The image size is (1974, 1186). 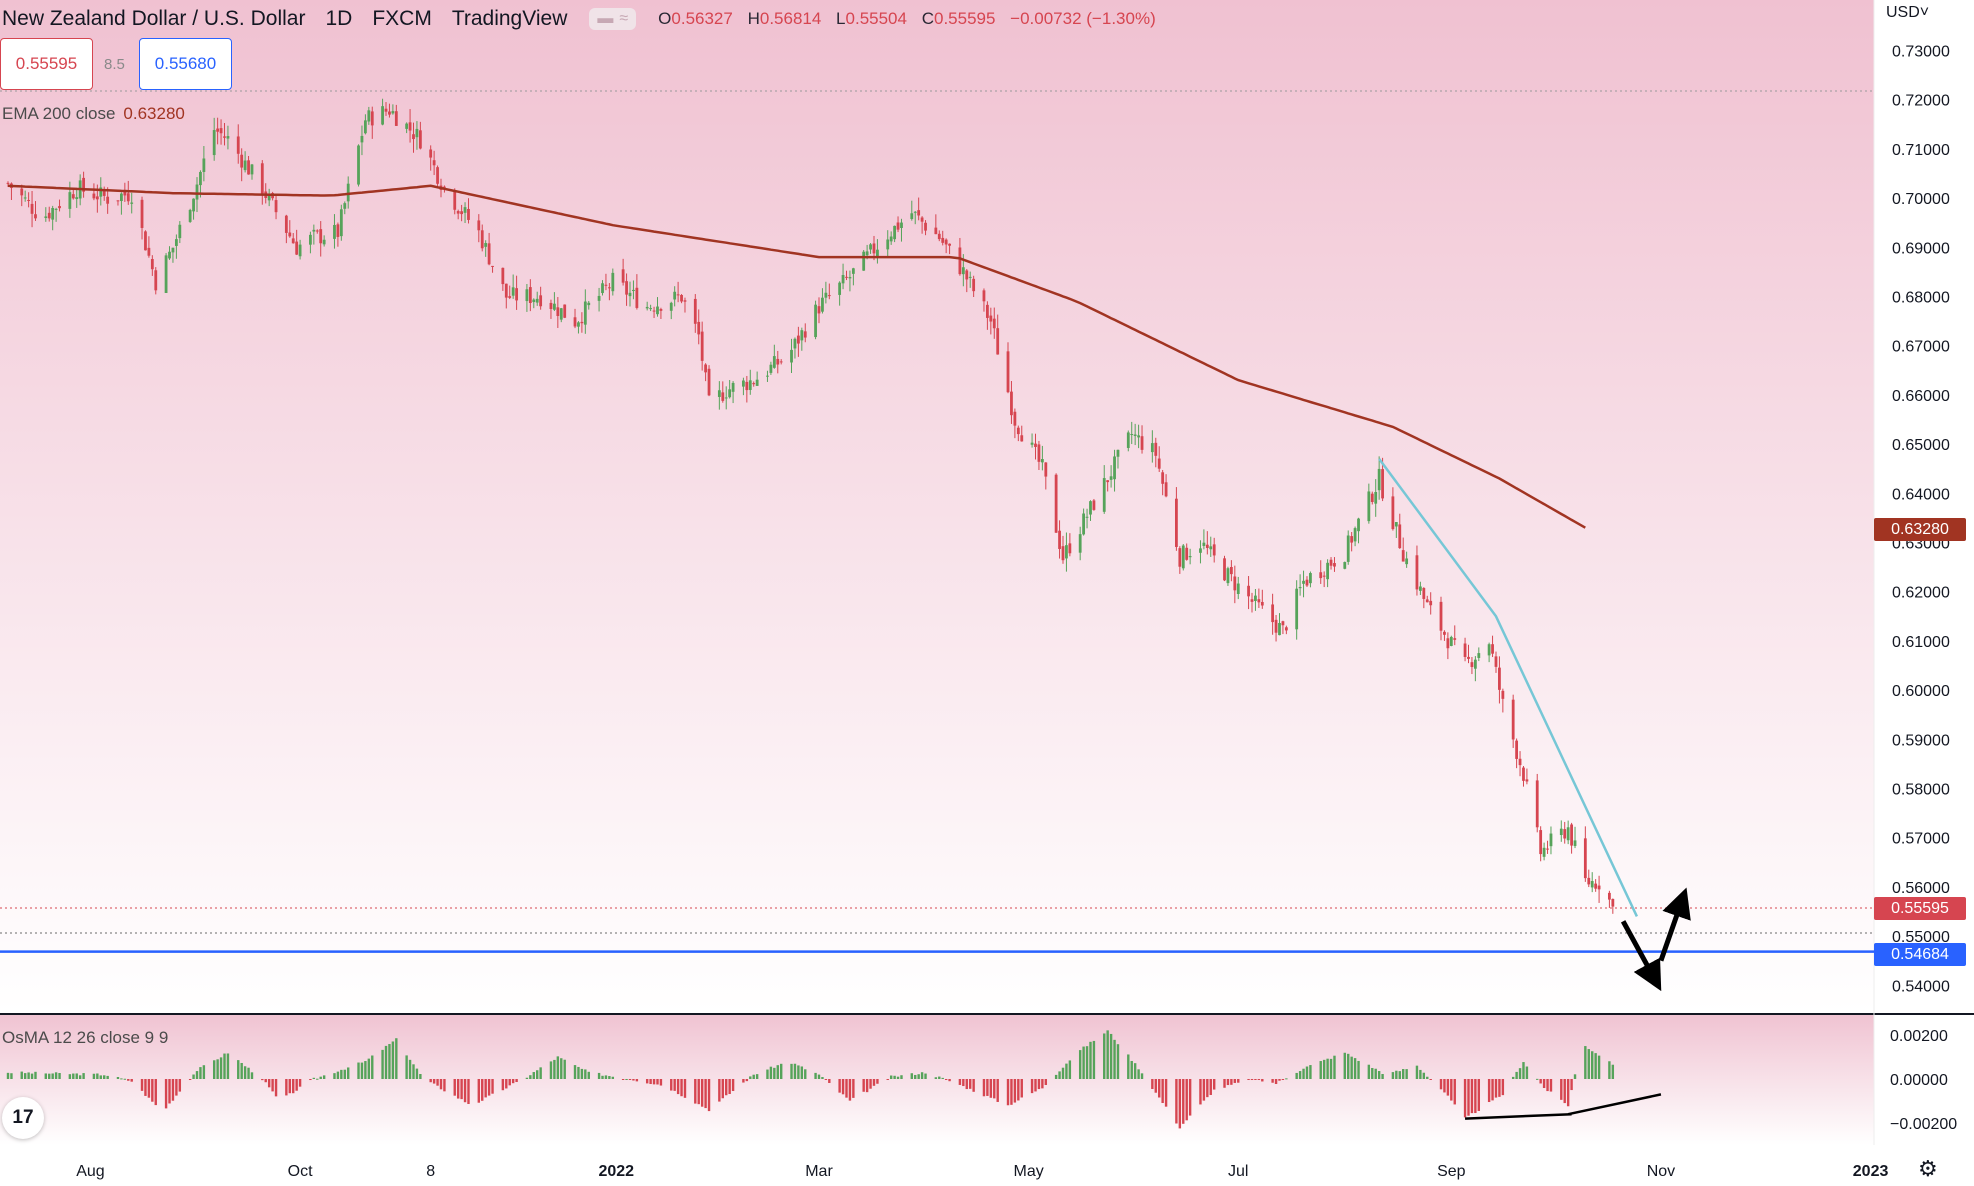 I want to click on osma-legend: OsMA 12 26 close 9 9, so click(x=85, y=1038).